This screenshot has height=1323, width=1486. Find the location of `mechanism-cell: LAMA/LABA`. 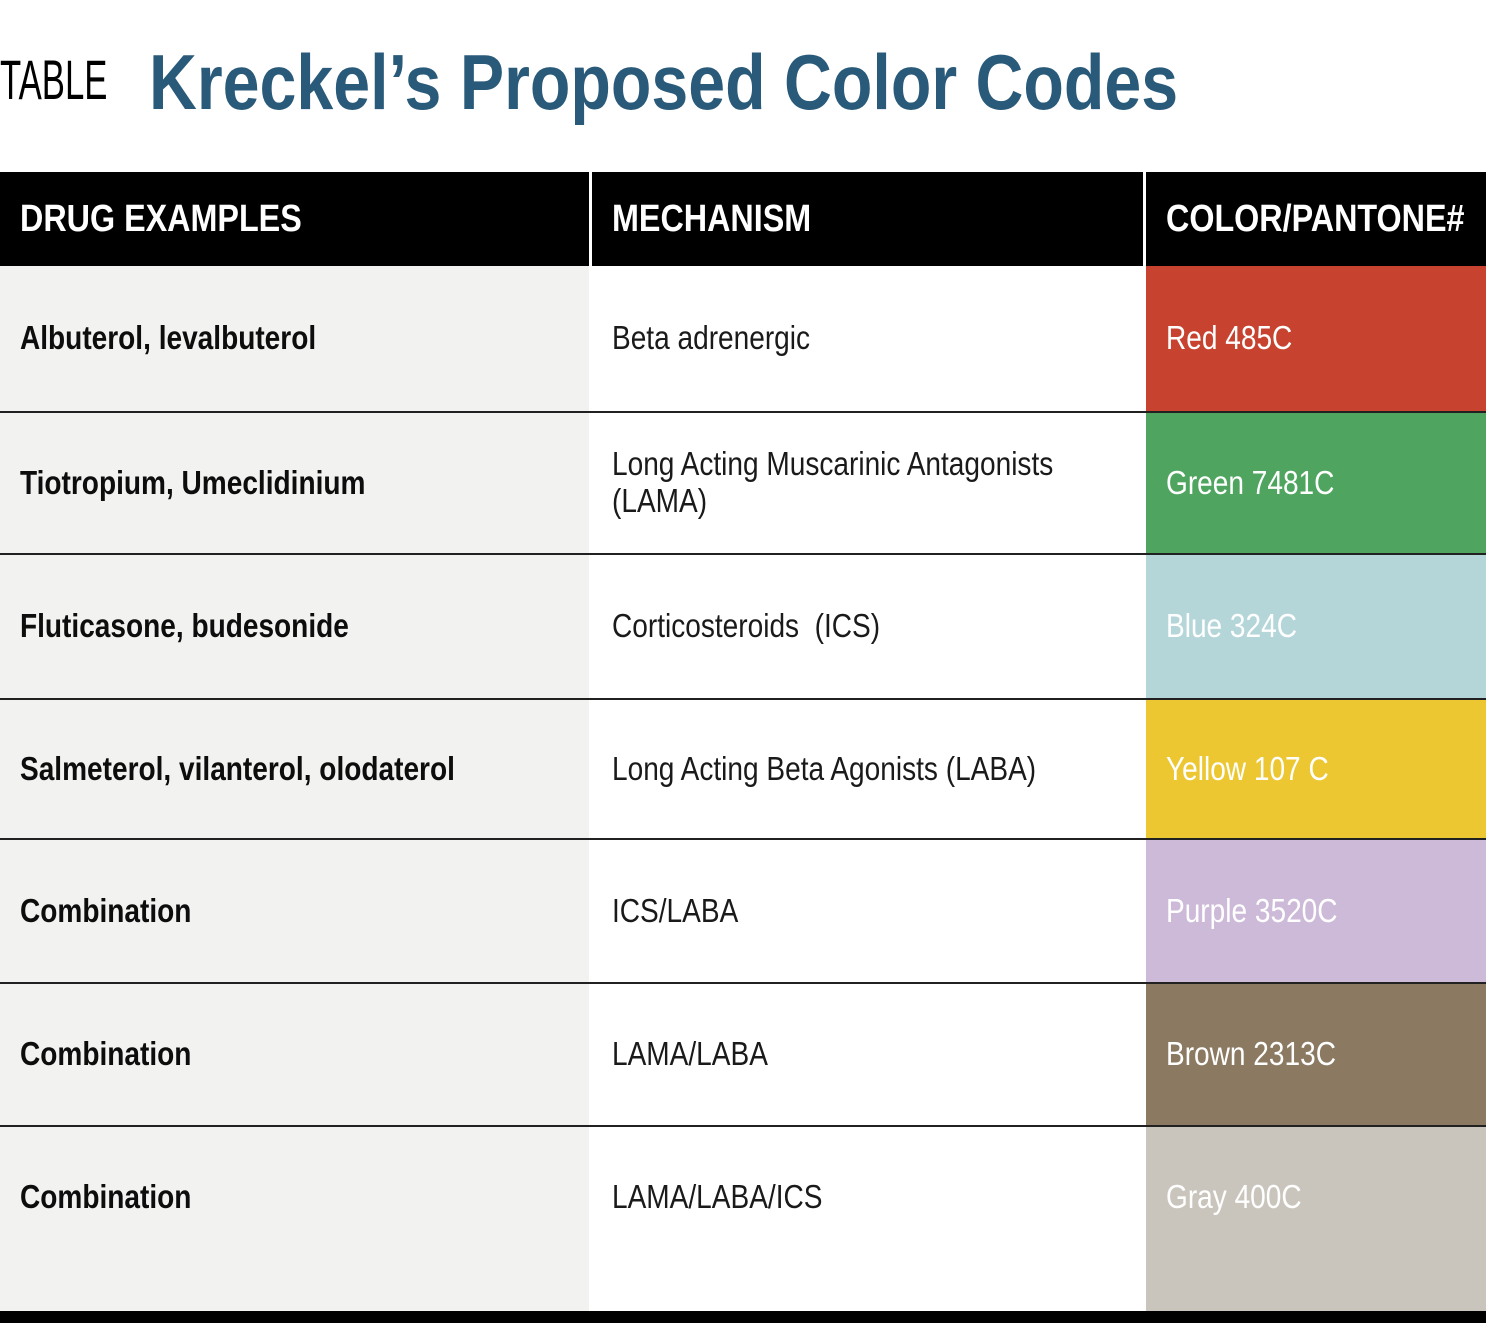

mechanism-cell: LAMA/LABA is located at coordinates (867, 1054).